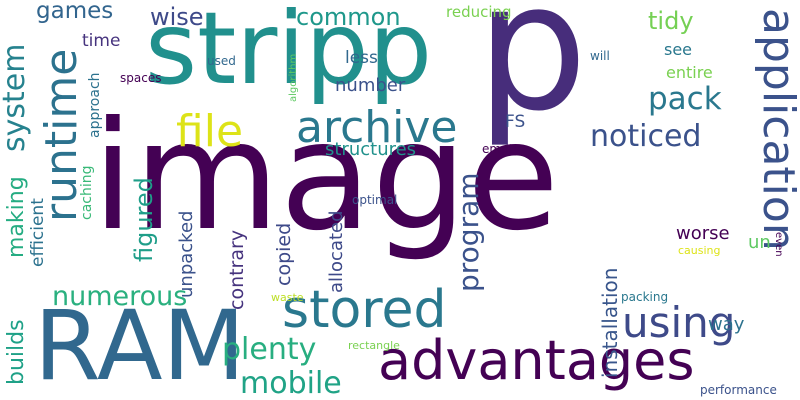 This screenshot has width=800, height=400. I want to click on word-wise: wise, so click(177, 17).